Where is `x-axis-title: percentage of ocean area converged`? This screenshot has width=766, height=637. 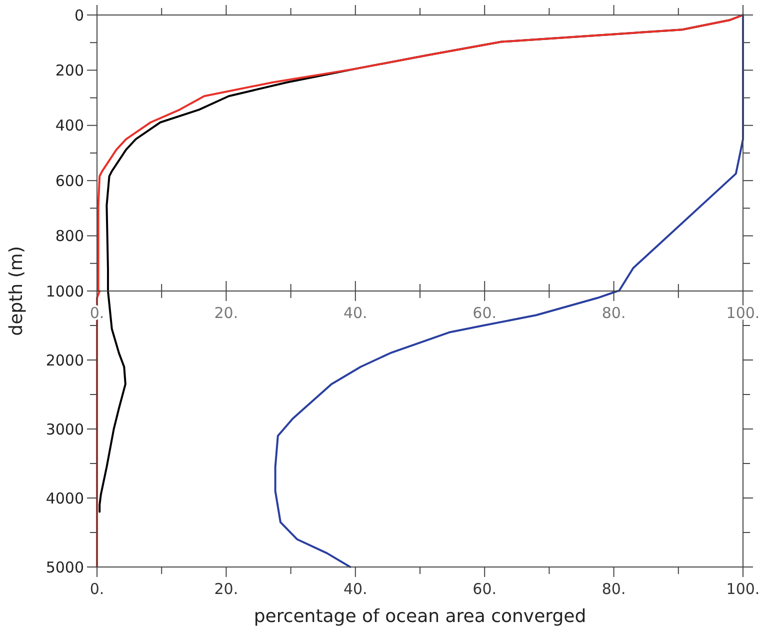
x-axis-title: percentage of ocean area converged is located at coordinates (420, 616).